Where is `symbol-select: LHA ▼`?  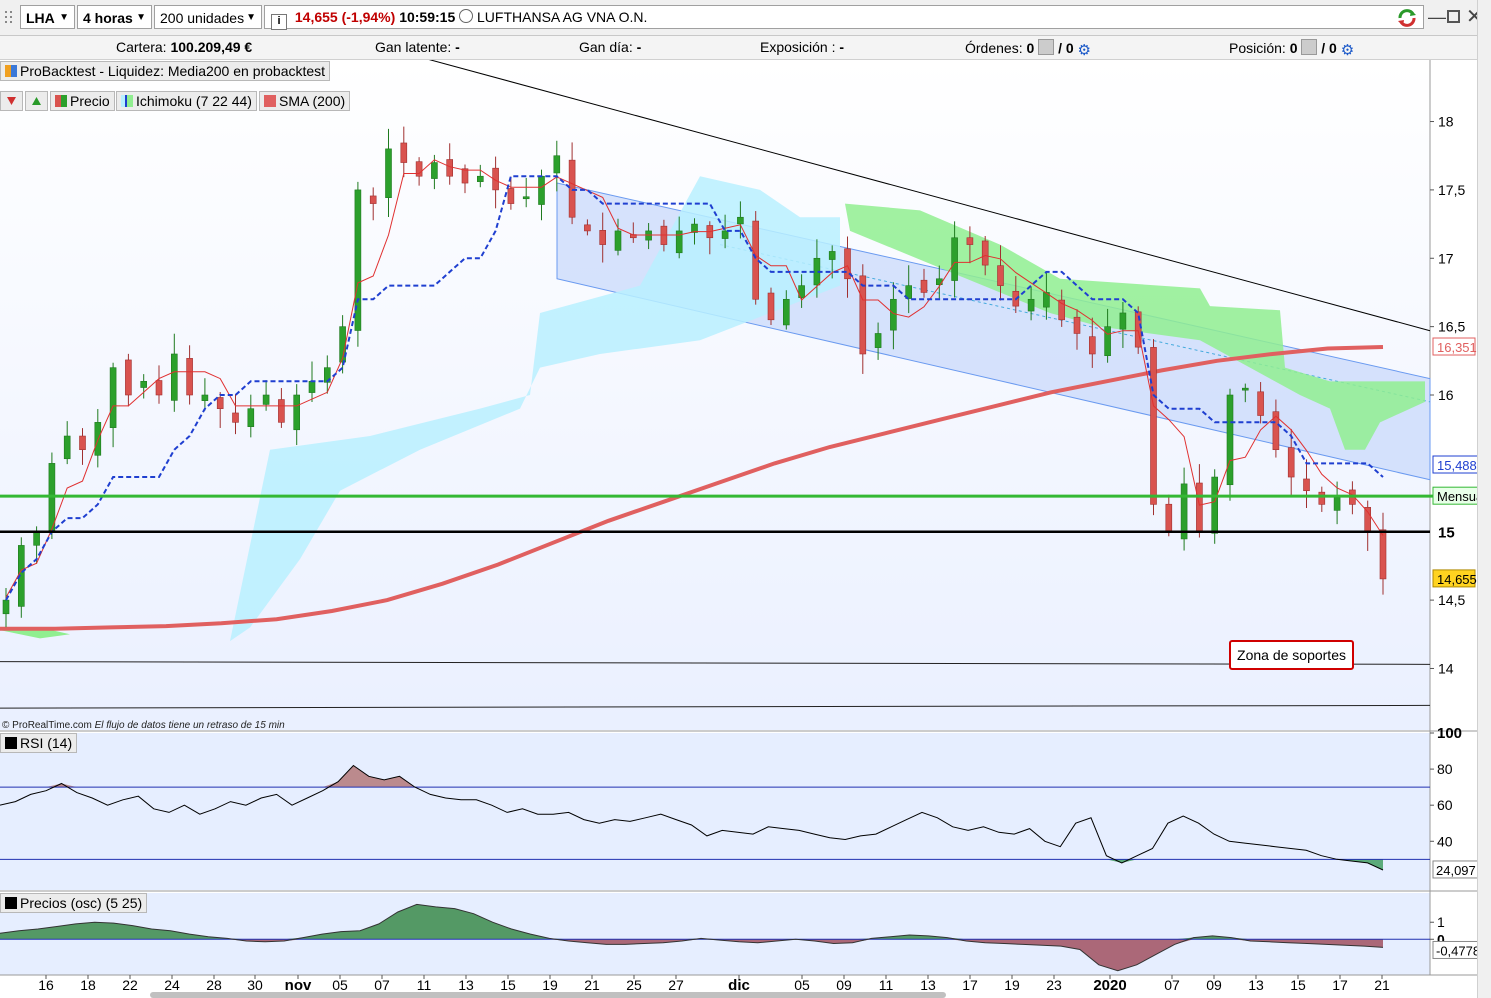
symbol-select: LHA ▼ is located at coordinates (47, 17).